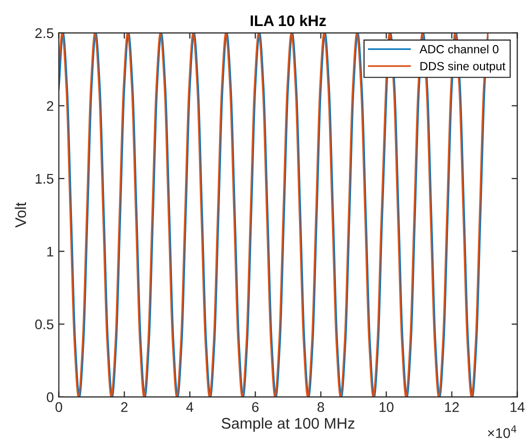  Describe the element at coordinates (517, 407) in the screenshot. I see `x-tick-label: 14` at that location.